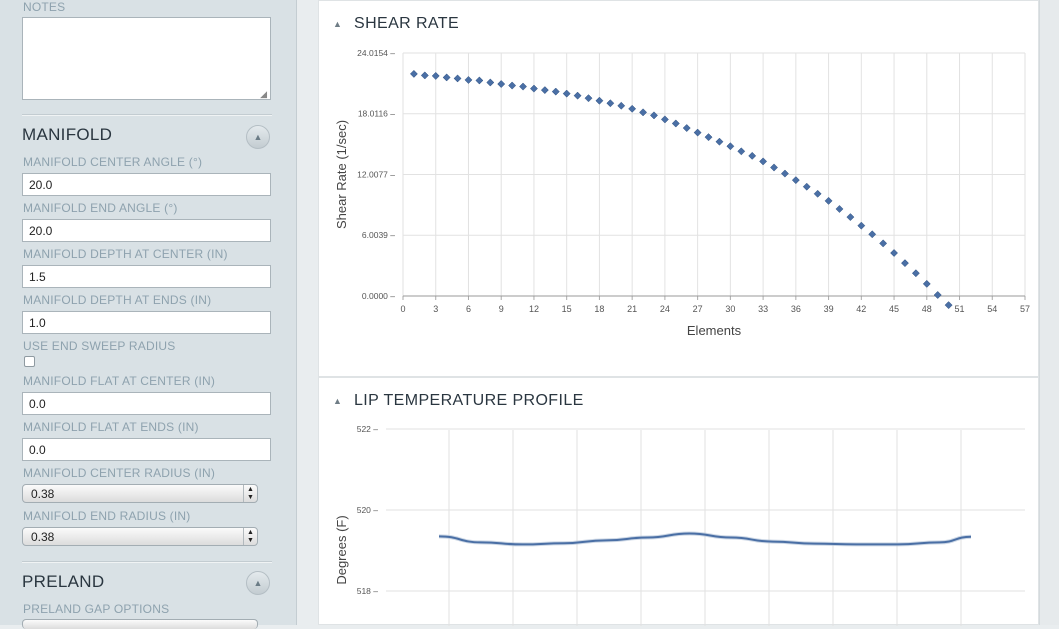 Image resolution: width=1059 pixels, height=629 pixels. What do you see at coordinates (119, 381) in the screenshot?
I see `manifold-flat-center-label: MANIFOLD FLAT AT CENTER (IN)` at bounding box center [119, 381].